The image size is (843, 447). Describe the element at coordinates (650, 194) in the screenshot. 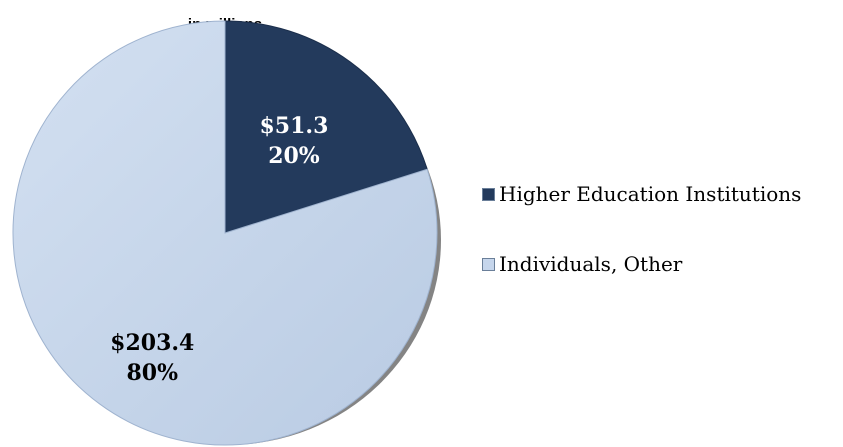

I see `legend-label-higher-education: Higher Education Institutions` at that location.